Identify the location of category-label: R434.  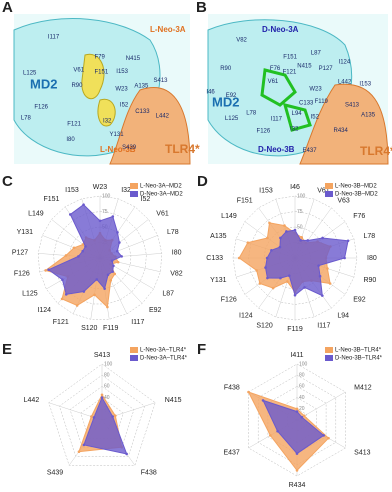
(297, 485).